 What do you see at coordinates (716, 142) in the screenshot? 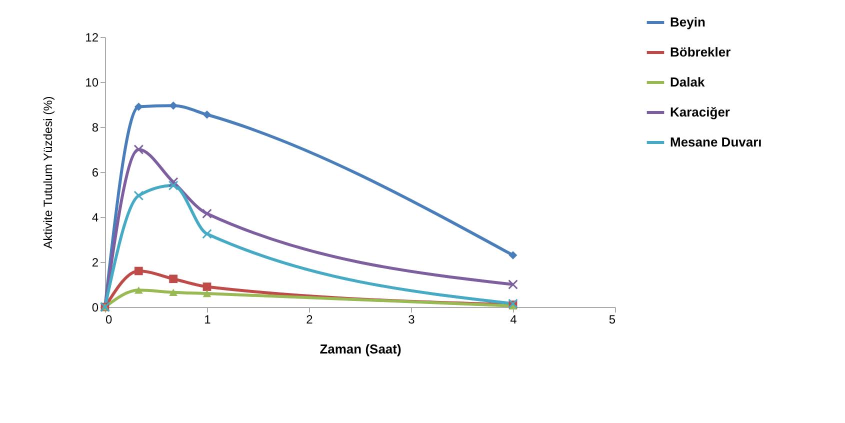
I see `legend-label: Mesane Duvarı` at bounding box center [716, 142].